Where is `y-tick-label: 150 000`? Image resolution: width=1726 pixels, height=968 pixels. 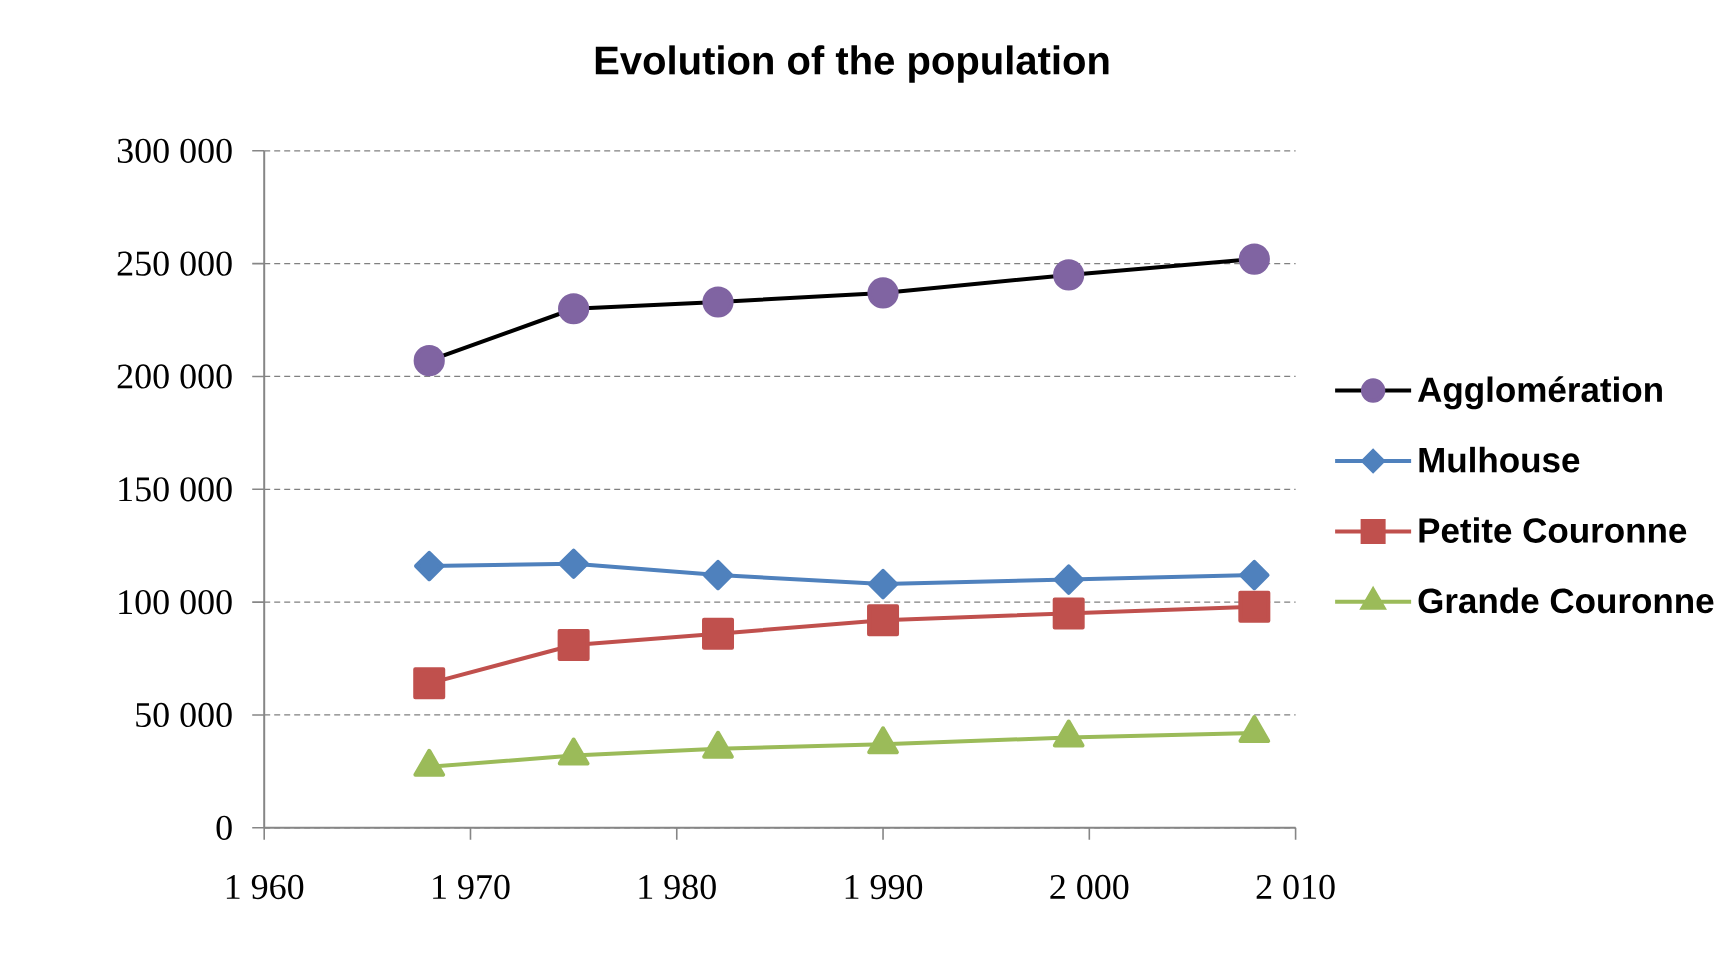
y-tick-label: 150 000 is located at coordinates (175, 489).